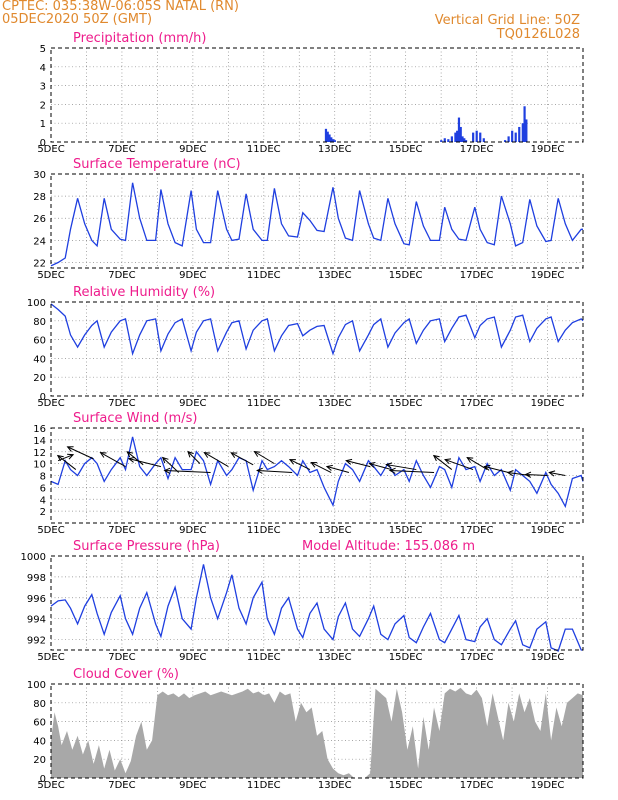 The image size is (618, 800). Describe the element at coordinates (538, 34) in the screenshot. I see `header-model-code: TQ0126L028` at that location.